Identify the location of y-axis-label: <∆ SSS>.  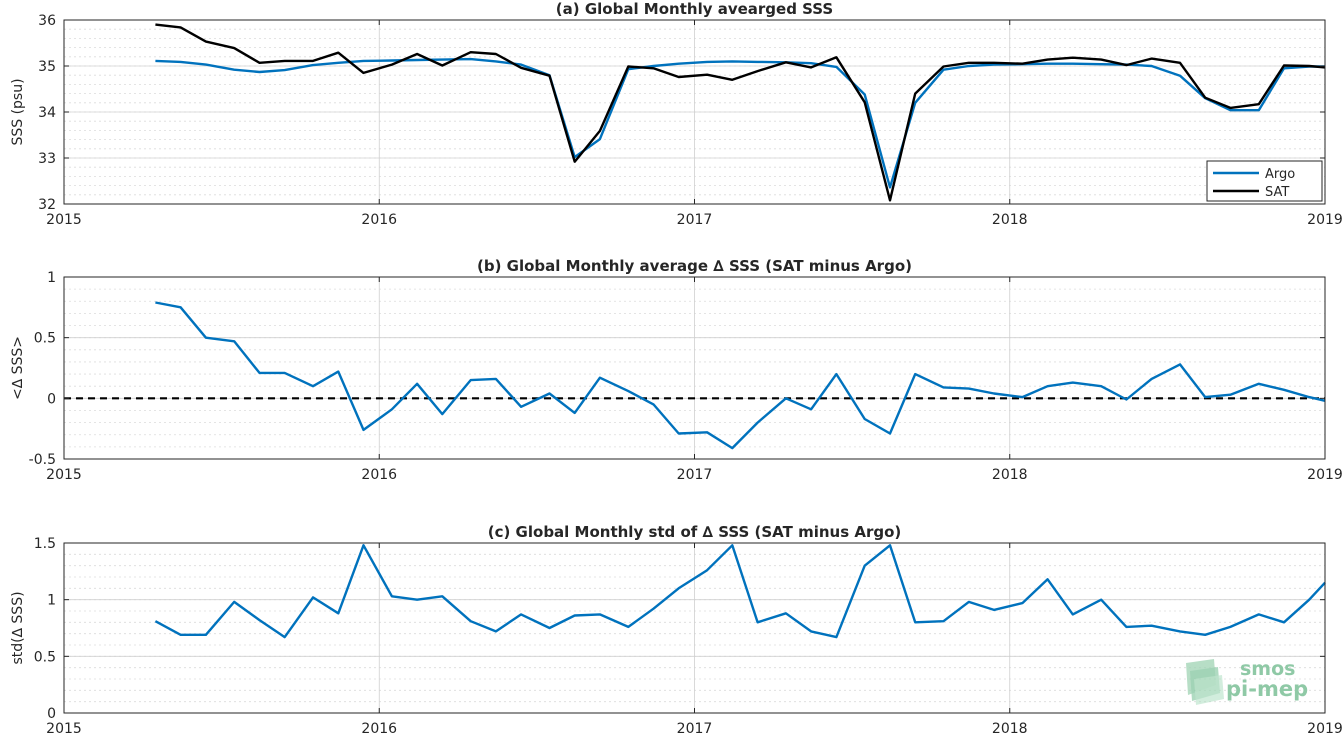
(18, 368).